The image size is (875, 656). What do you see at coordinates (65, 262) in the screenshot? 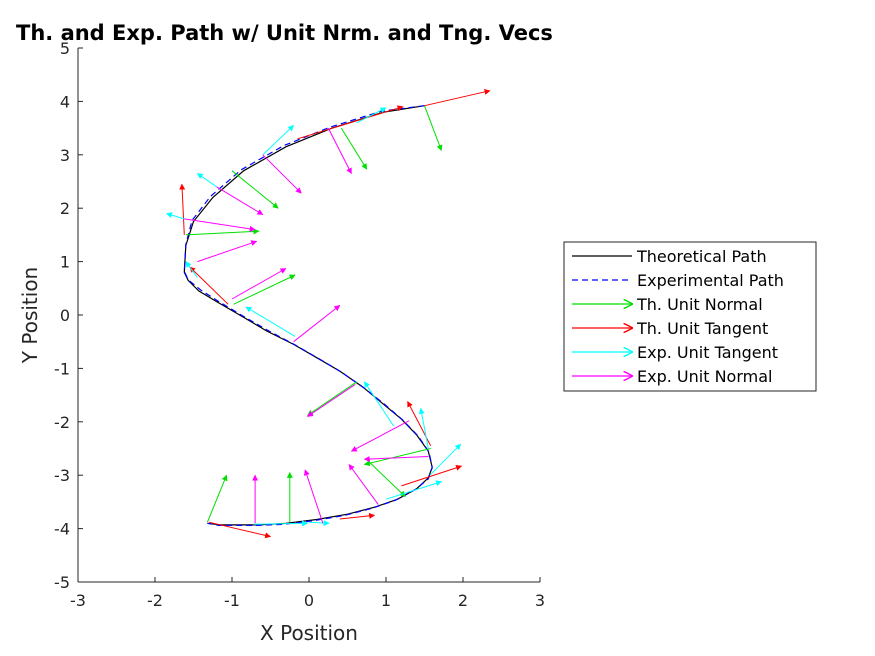
I see `y-tick-label: 1` at bounding box center [65, 262].